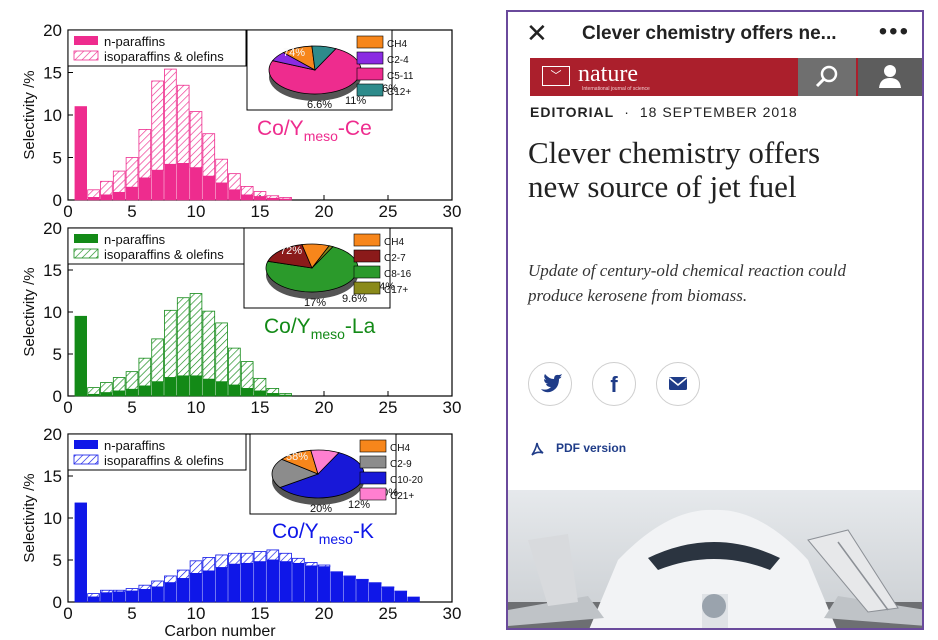  What do you see at coordinates (399, 92) in the screenshot?
I see `pie-legend-label: C12+` at bounding box center [399, 92].